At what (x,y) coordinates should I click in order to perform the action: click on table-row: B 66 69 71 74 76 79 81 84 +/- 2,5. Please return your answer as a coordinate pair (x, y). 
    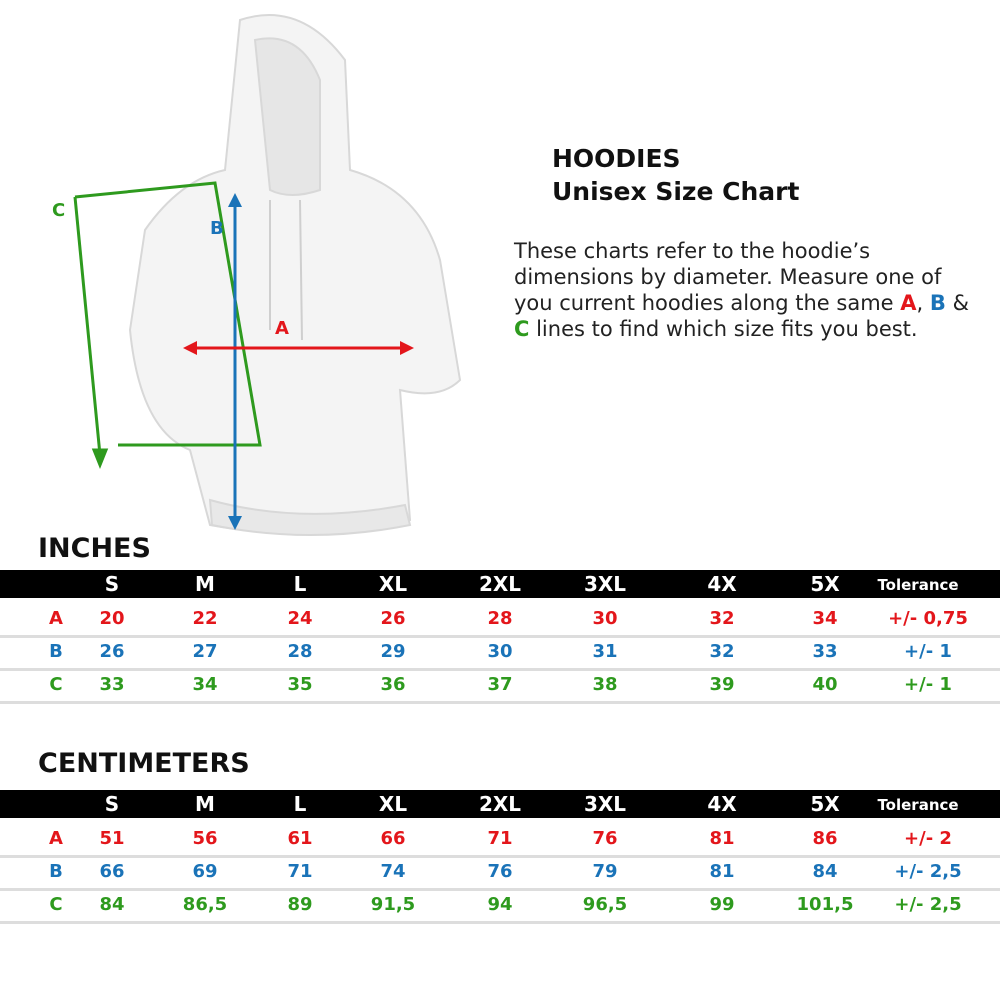
    Looking at the image, I should click on (500, 873).